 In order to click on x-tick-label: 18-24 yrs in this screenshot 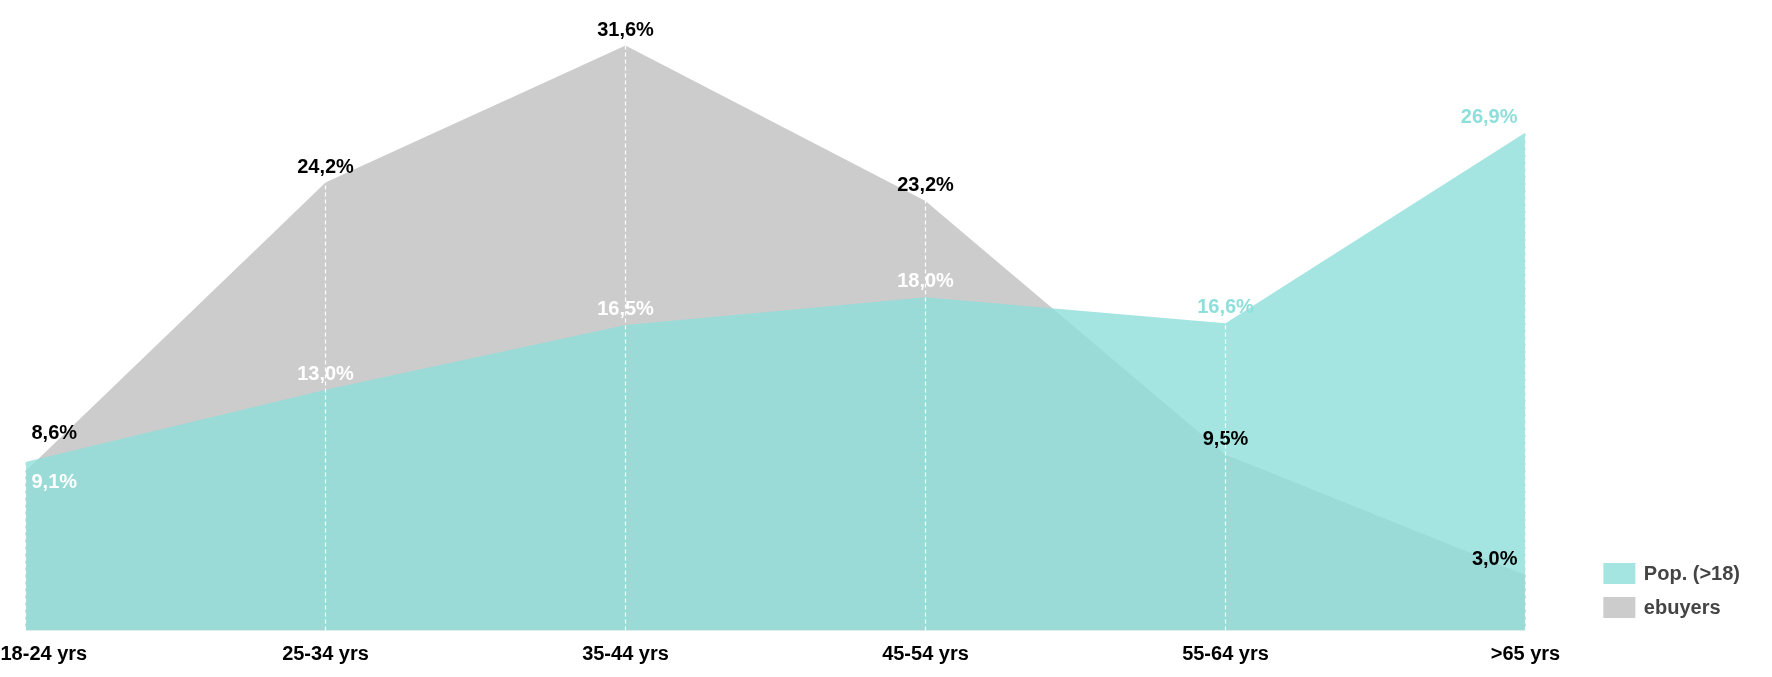, I will do `click(44, 652)`.